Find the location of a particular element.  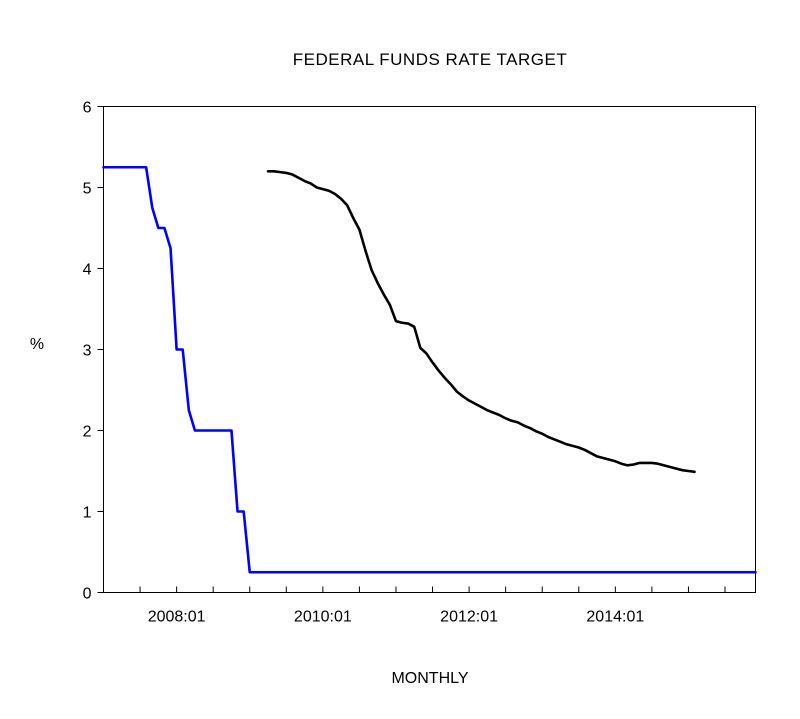

x-axis-label: MONTHLY is located at coordinates (429, 678).